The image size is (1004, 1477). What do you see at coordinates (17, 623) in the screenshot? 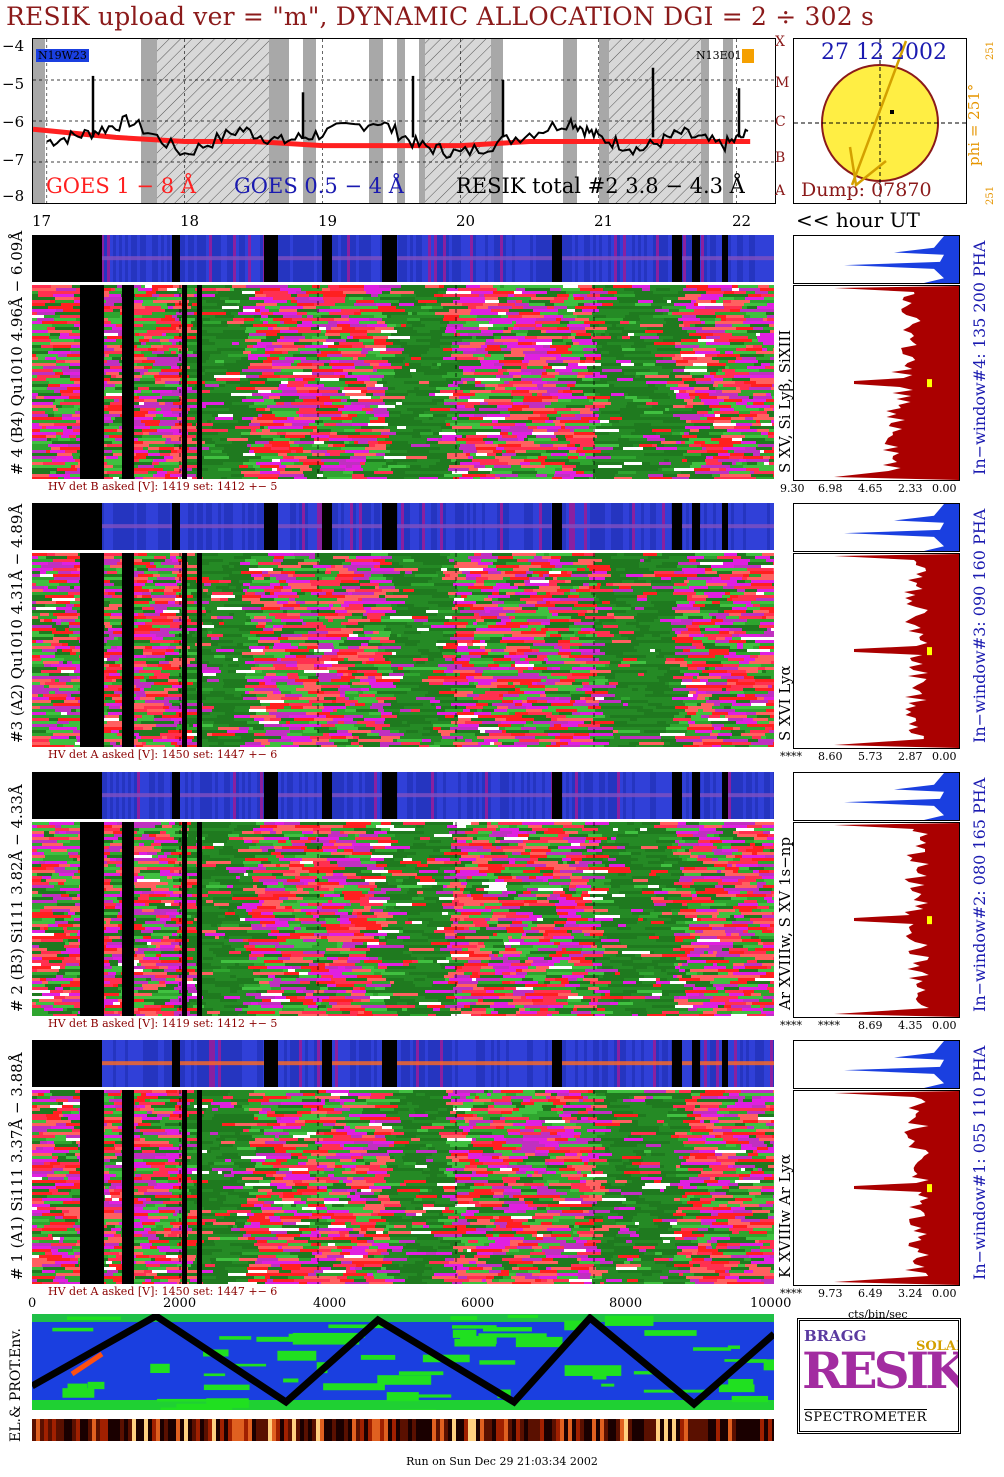
I see `detector-label: #3 (A2) Qu1010 4.31Å − 4.89Å` at bounding box center [17, 623].